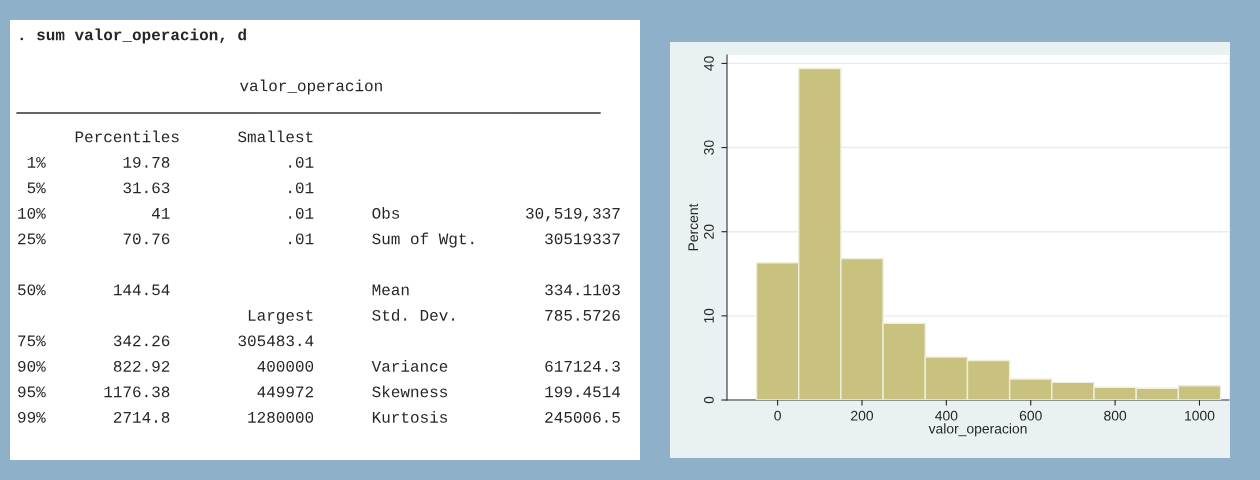  What do you see at coordinates (1115, 415) in the screenshot?
I see `x-tick-label: 800` at bounding box center [1115, 415].